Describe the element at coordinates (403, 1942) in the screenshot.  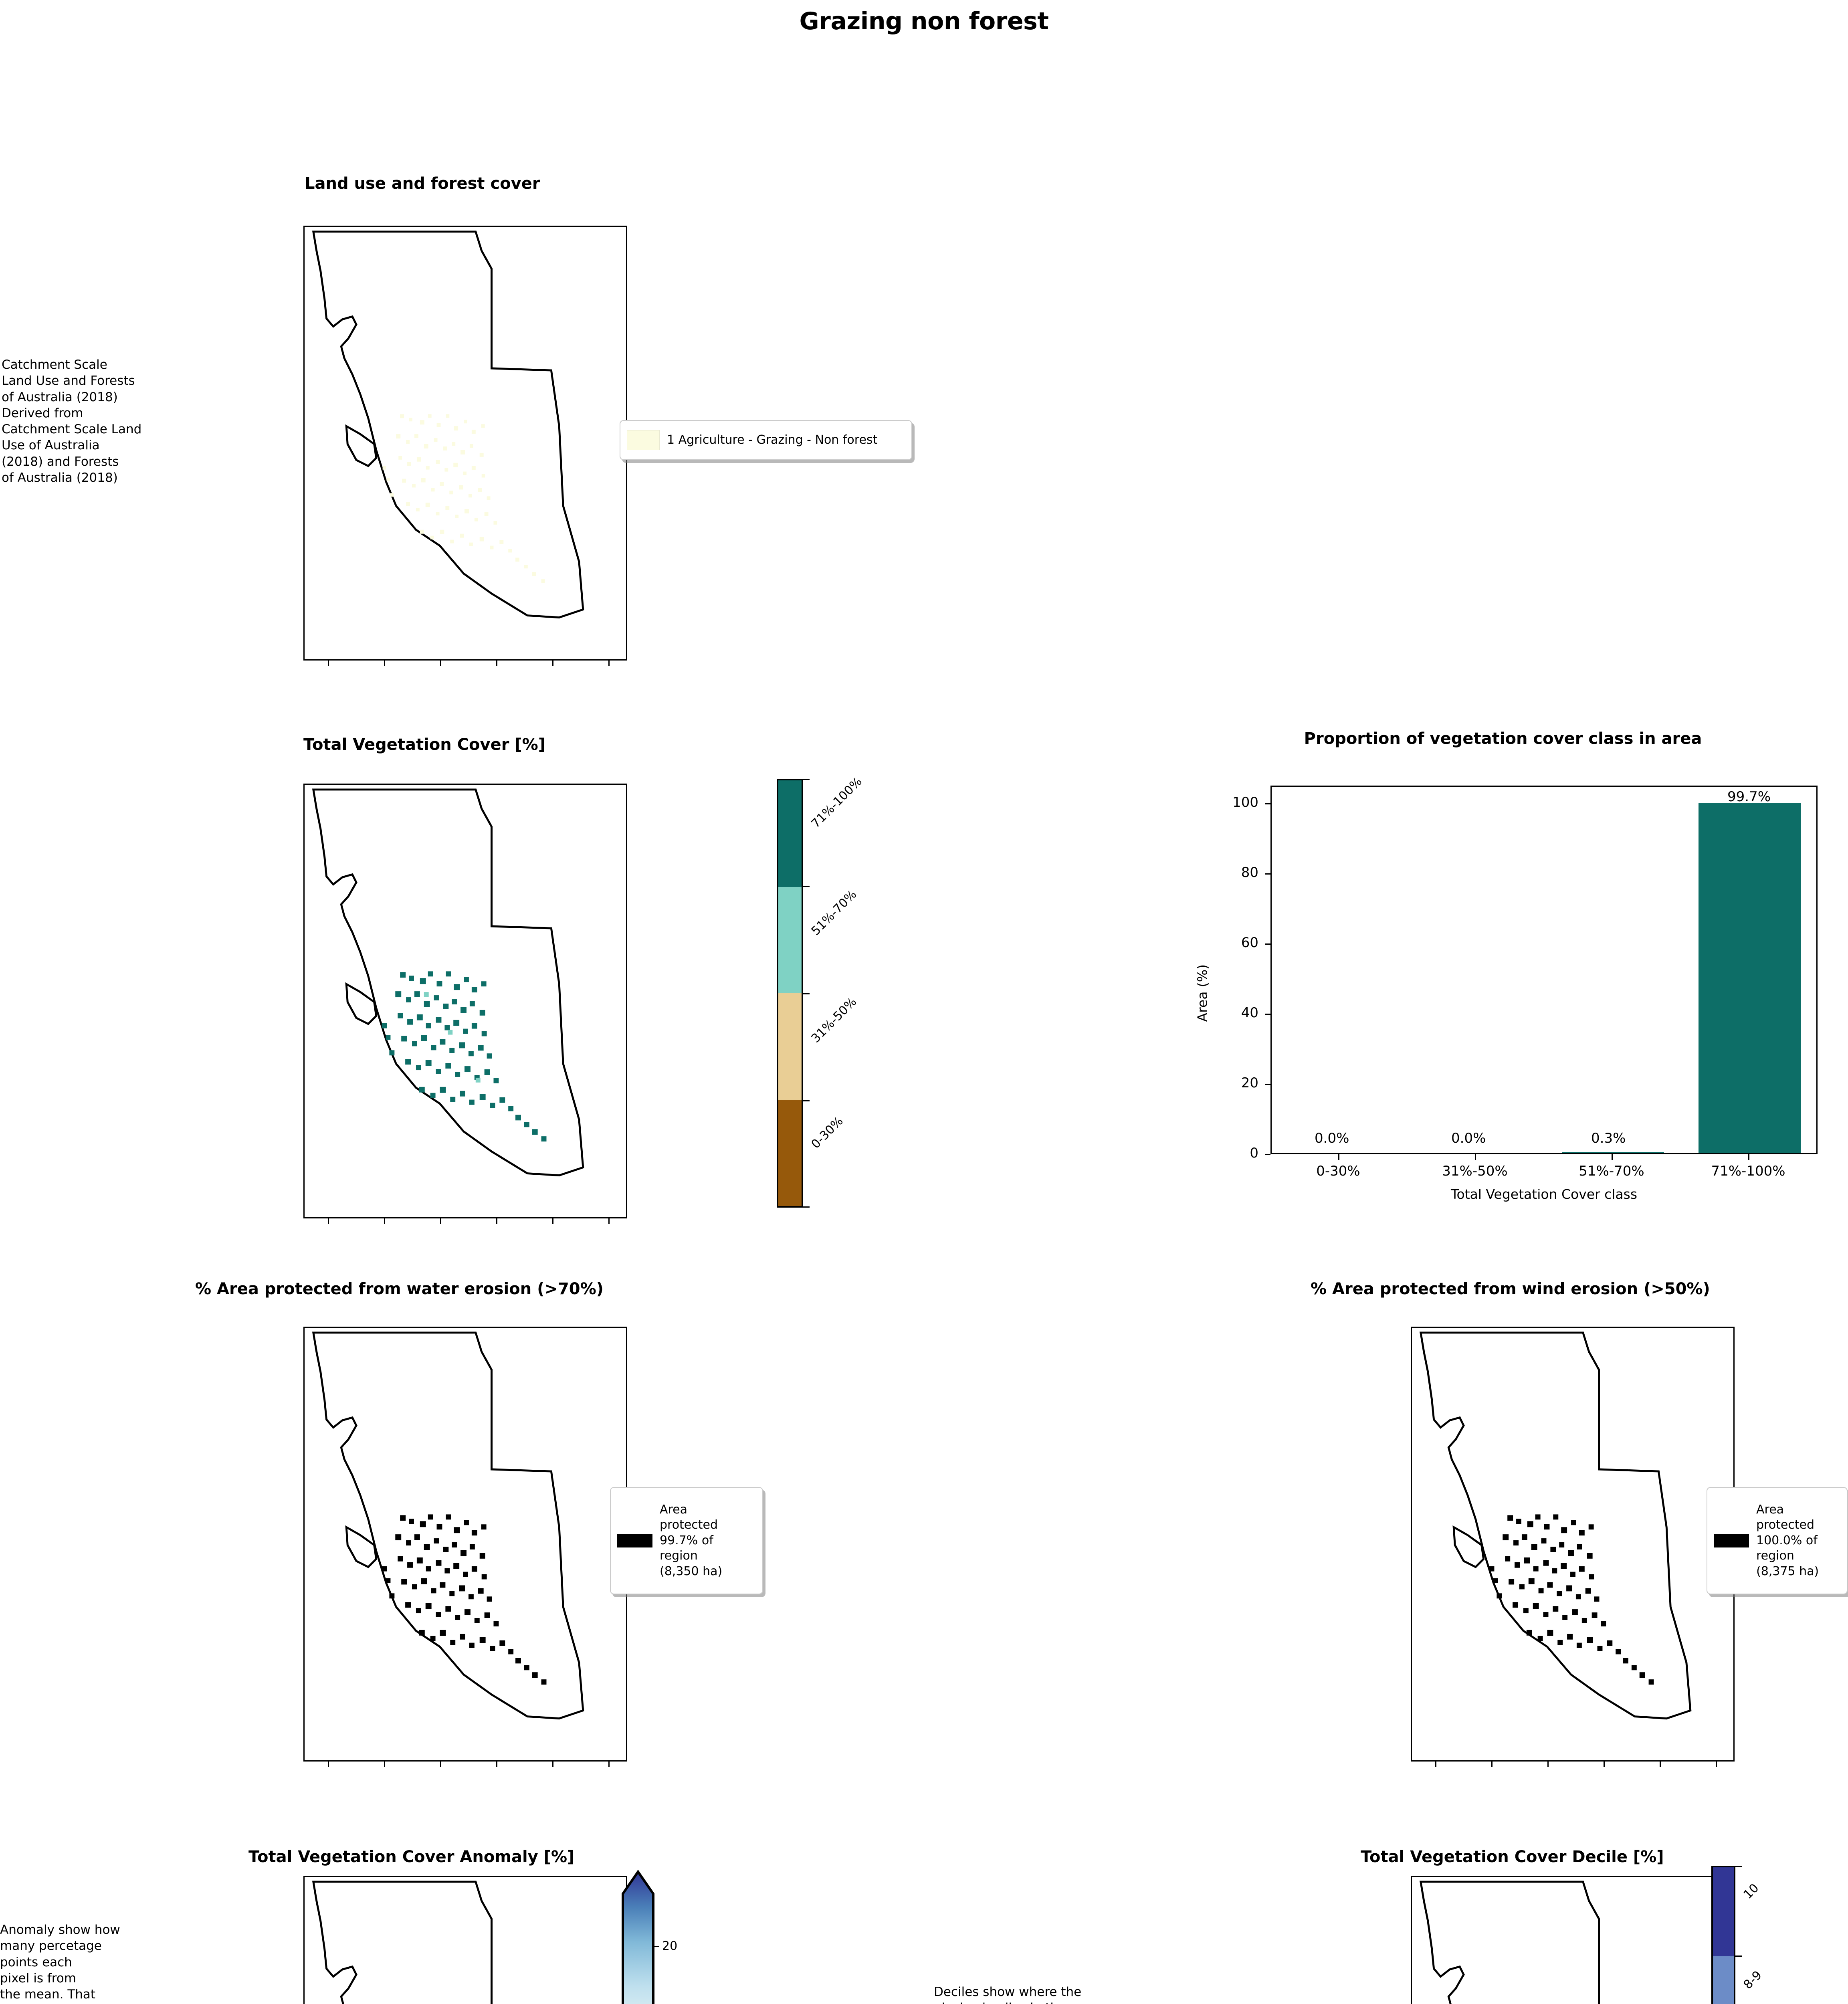
I see `anomaly-map-svg` at that location.